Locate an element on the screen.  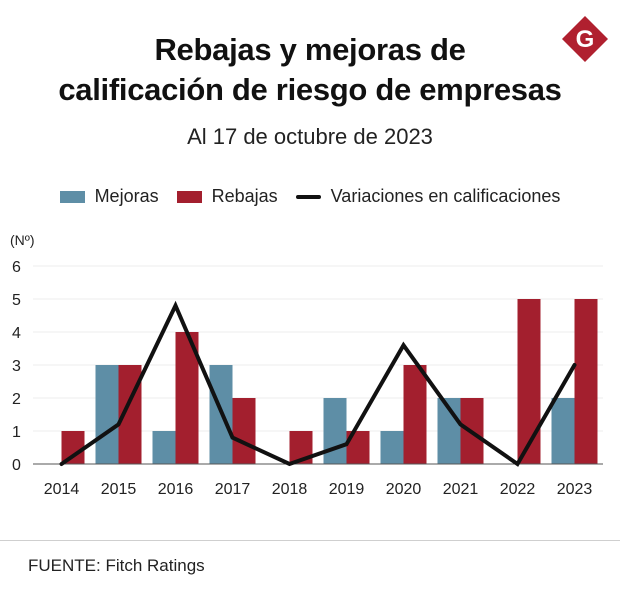
chart-subtitle: Al 17 de octubre de 2023 is located at coordinates (310, 136).